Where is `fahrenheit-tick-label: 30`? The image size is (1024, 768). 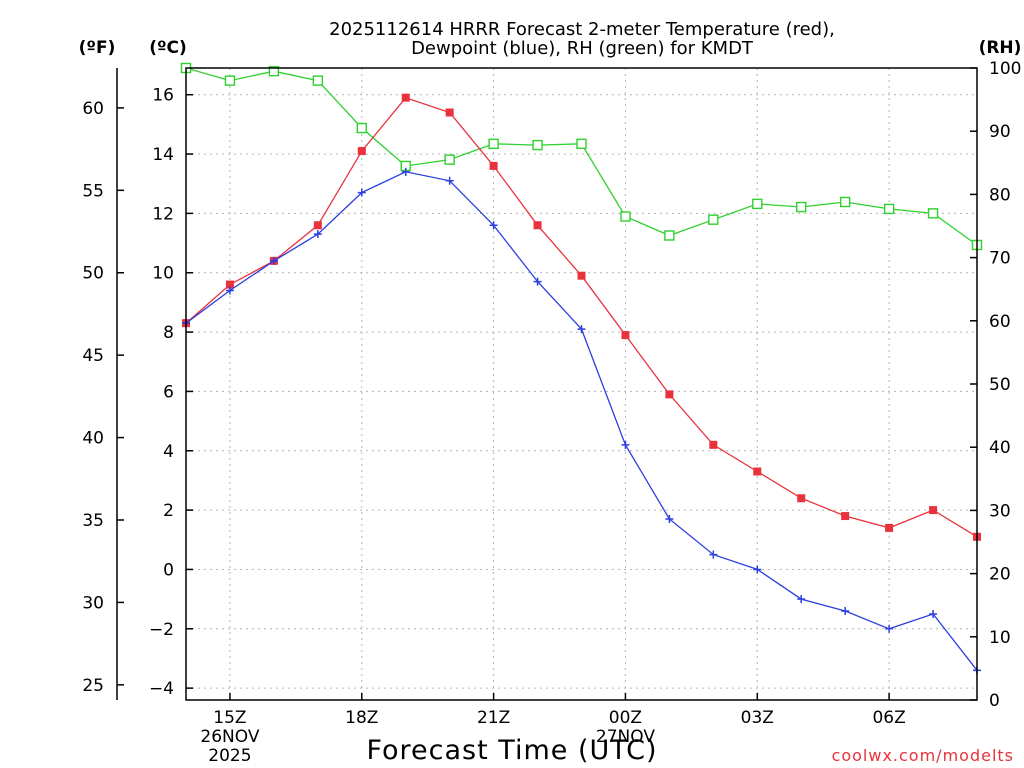
fahrenheit-tick-label: 30 is located at coordinates (93, 603).